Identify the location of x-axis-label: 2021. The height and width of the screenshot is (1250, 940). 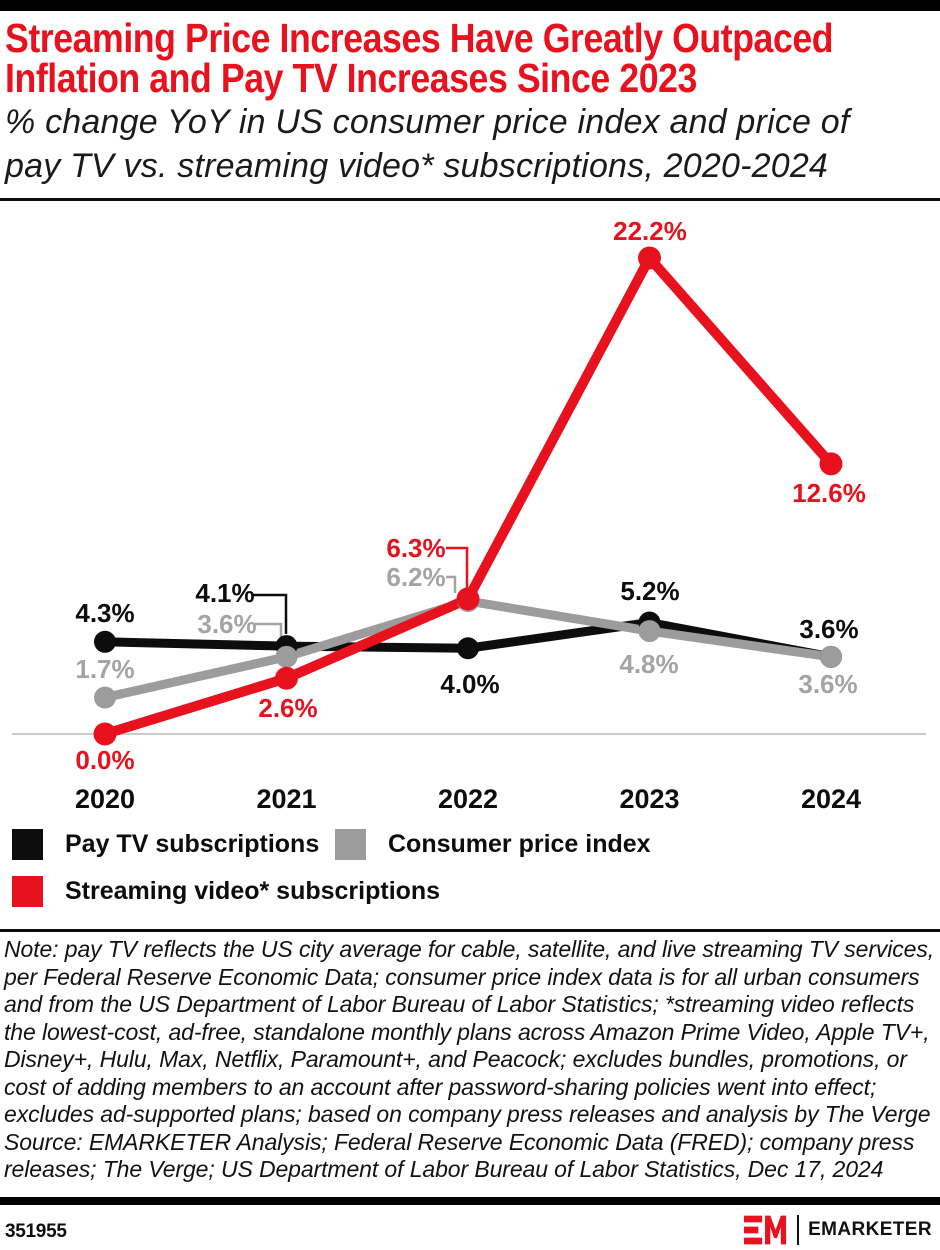
(286, 799).